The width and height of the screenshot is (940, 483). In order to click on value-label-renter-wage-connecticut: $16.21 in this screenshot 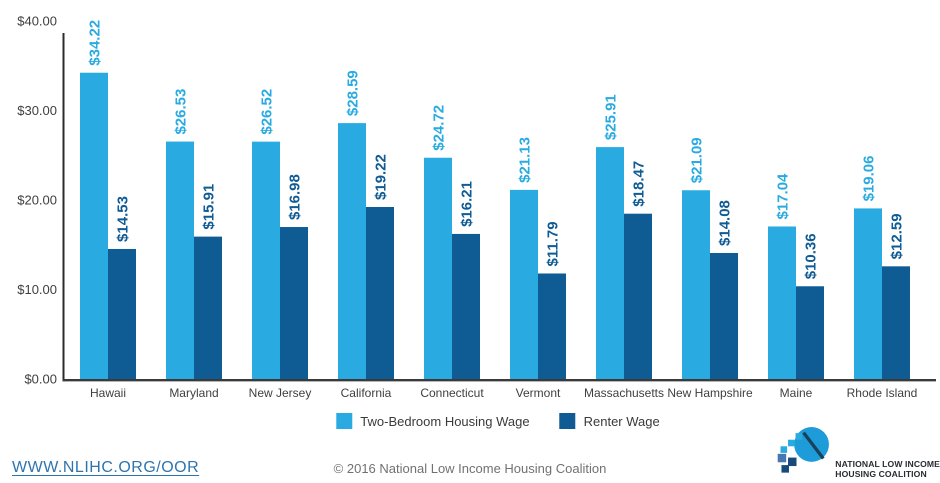, I will do `click(467, 204)`.